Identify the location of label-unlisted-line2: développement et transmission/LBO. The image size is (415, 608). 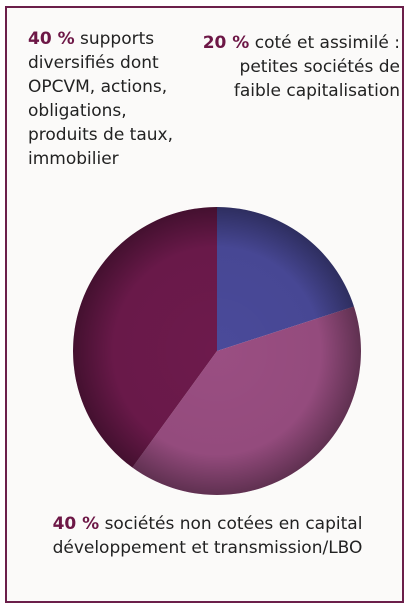
(207, 548).